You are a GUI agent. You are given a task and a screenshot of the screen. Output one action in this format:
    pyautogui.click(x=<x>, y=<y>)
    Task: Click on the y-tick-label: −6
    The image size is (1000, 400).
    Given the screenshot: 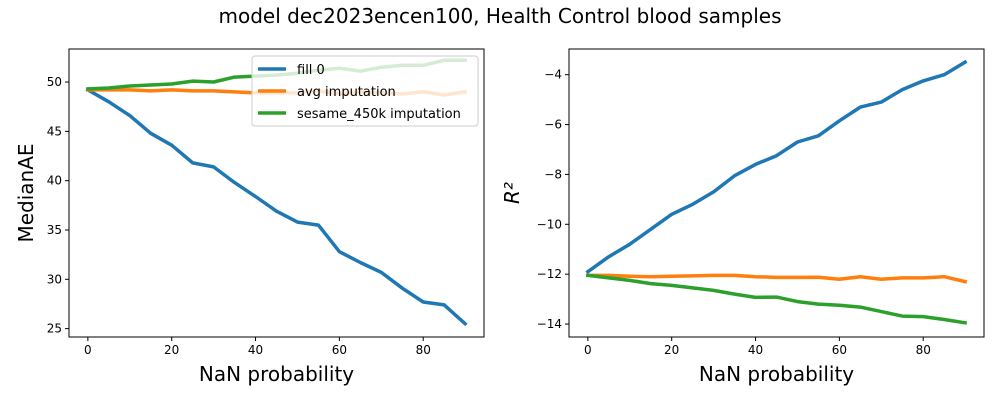 What is the action you would take?
    pyautogui.click(x=553, y=125)
    